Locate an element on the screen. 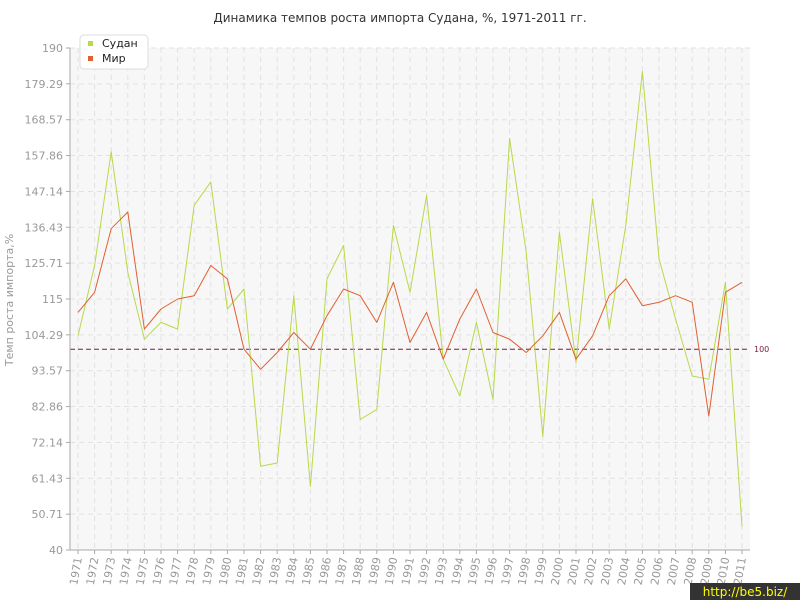  y-tick-label: 82.86 is located at coordinates (48, 407).